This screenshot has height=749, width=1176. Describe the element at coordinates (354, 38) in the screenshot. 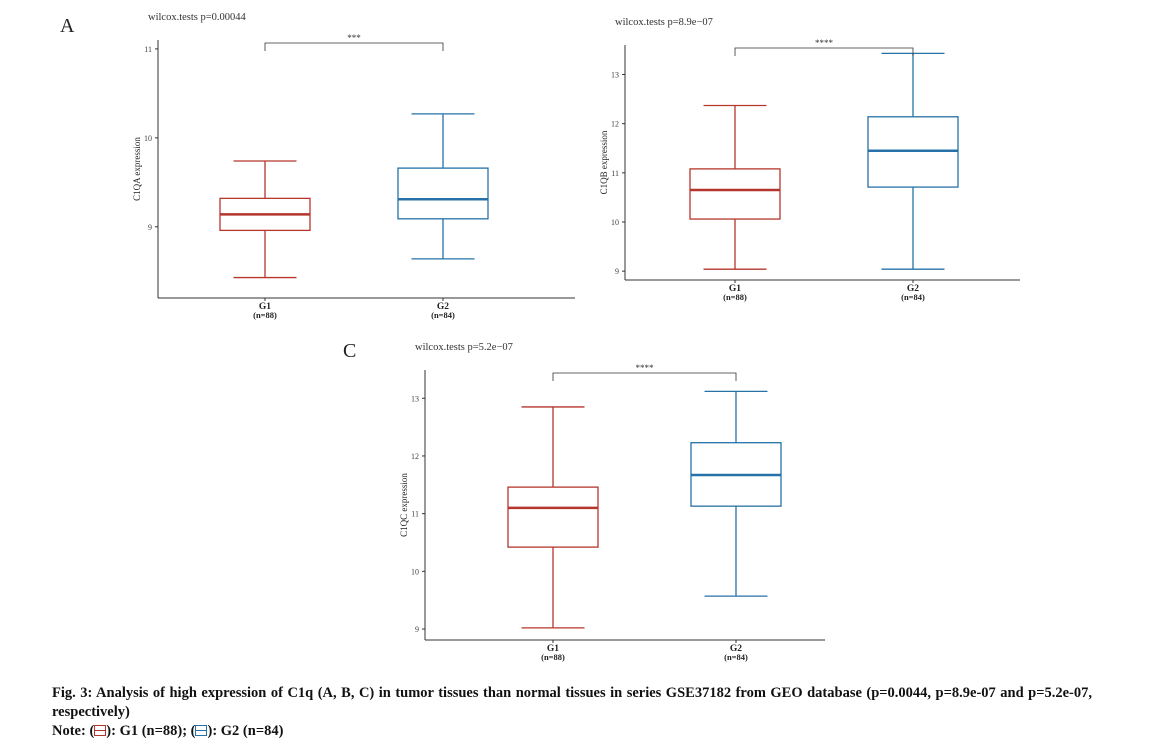

I see `significance: ***` at that location.